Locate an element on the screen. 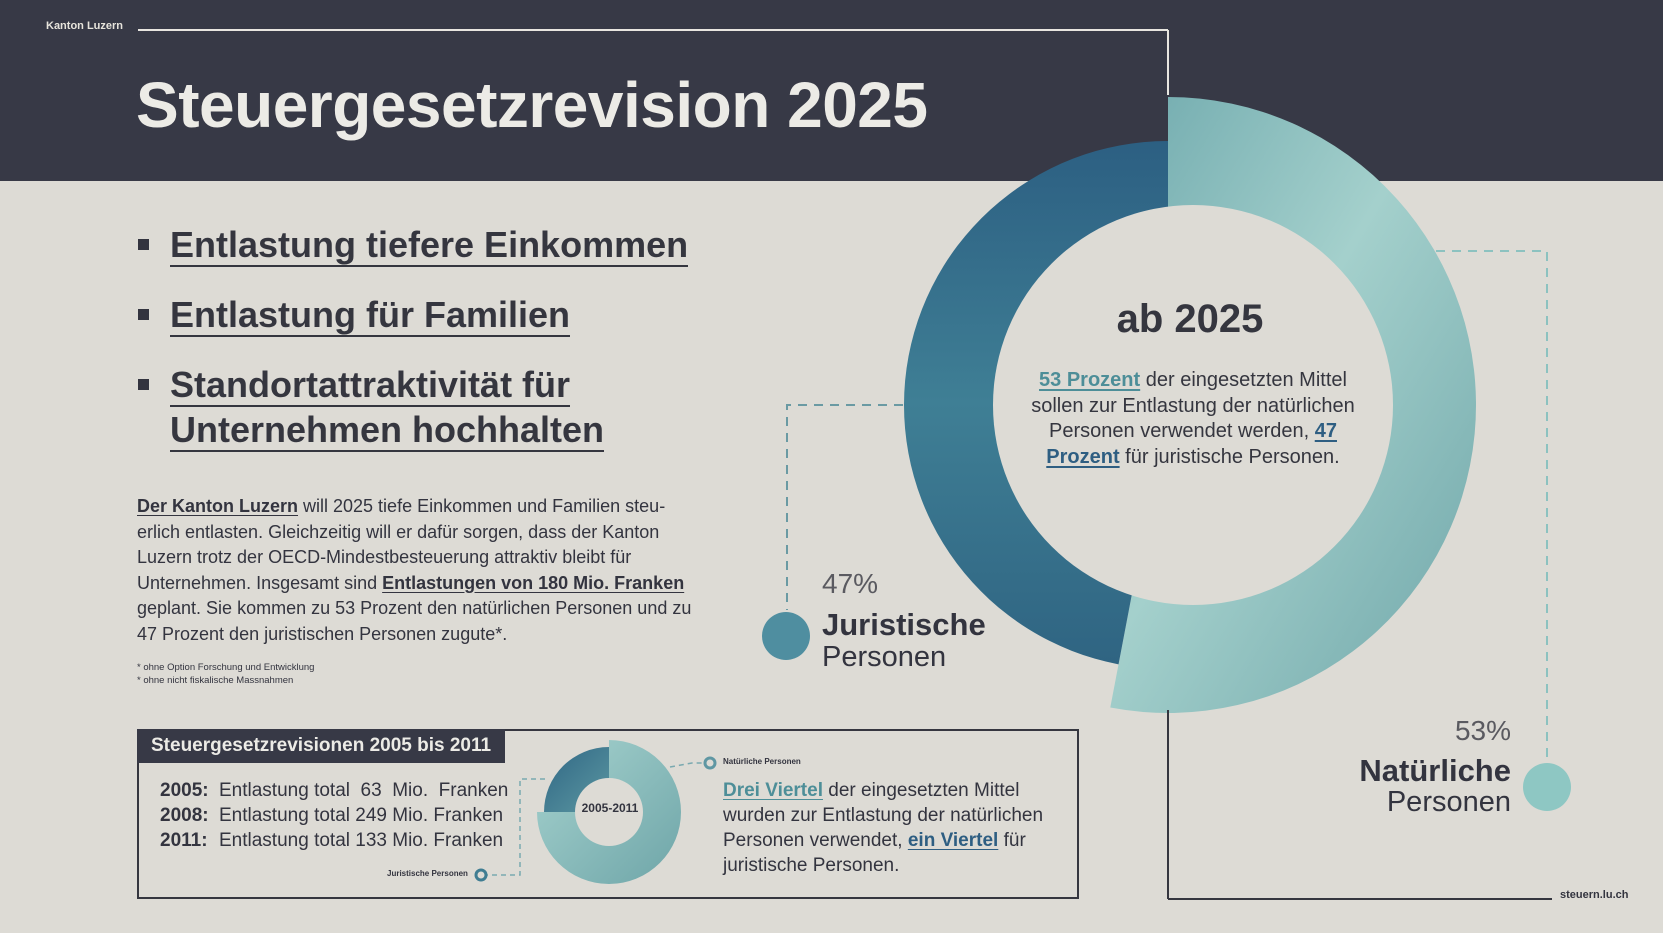 This screenshot has width=1663, height=933. small-donut-center-label: 2005-2011 is located at coordinates (610, 808).